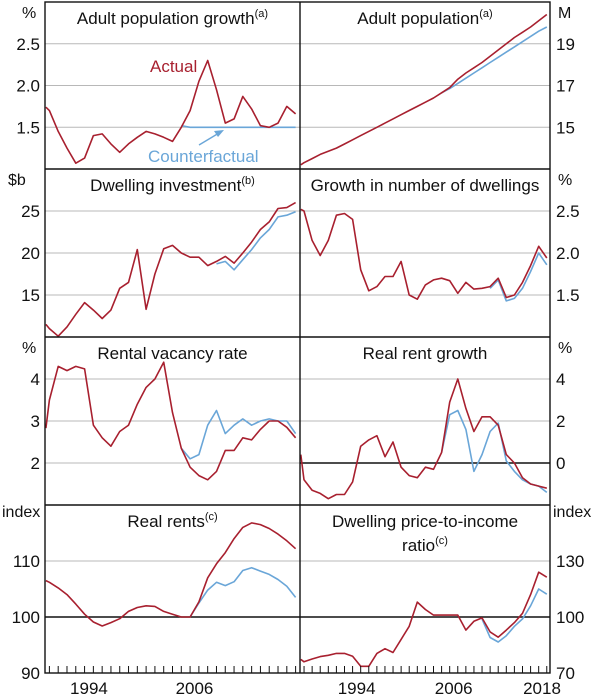  Describe the element at coordinates (171, 574) in the screenshot. I see `actual-line-real-rents` at that location.